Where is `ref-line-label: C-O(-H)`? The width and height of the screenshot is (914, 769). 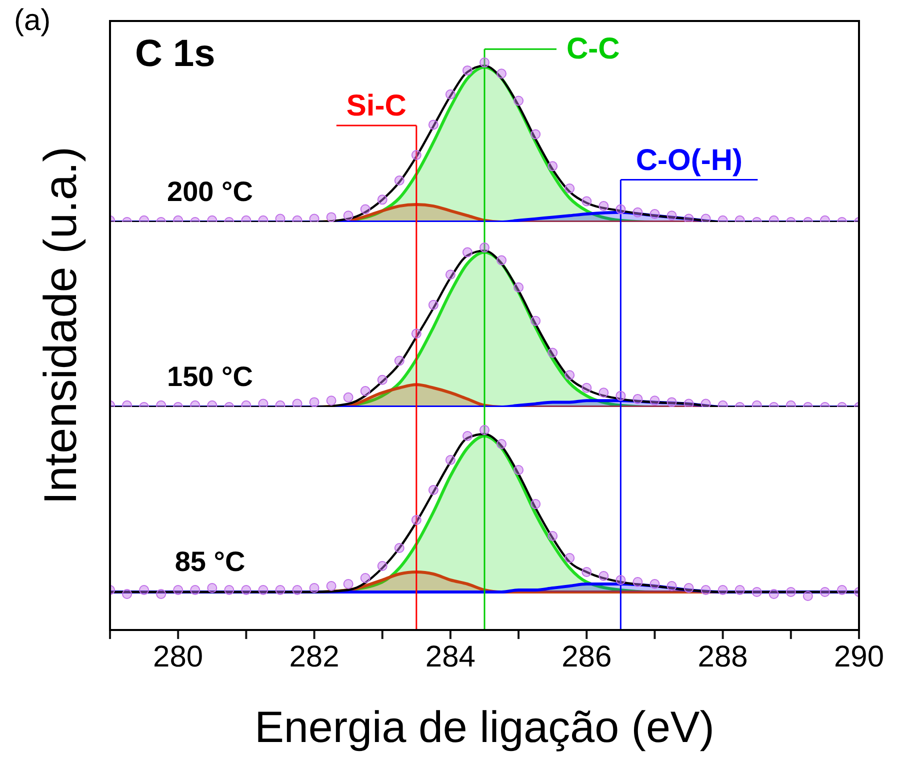 ref-line-label: C-O(-H) is located at coordinates (689, 160).